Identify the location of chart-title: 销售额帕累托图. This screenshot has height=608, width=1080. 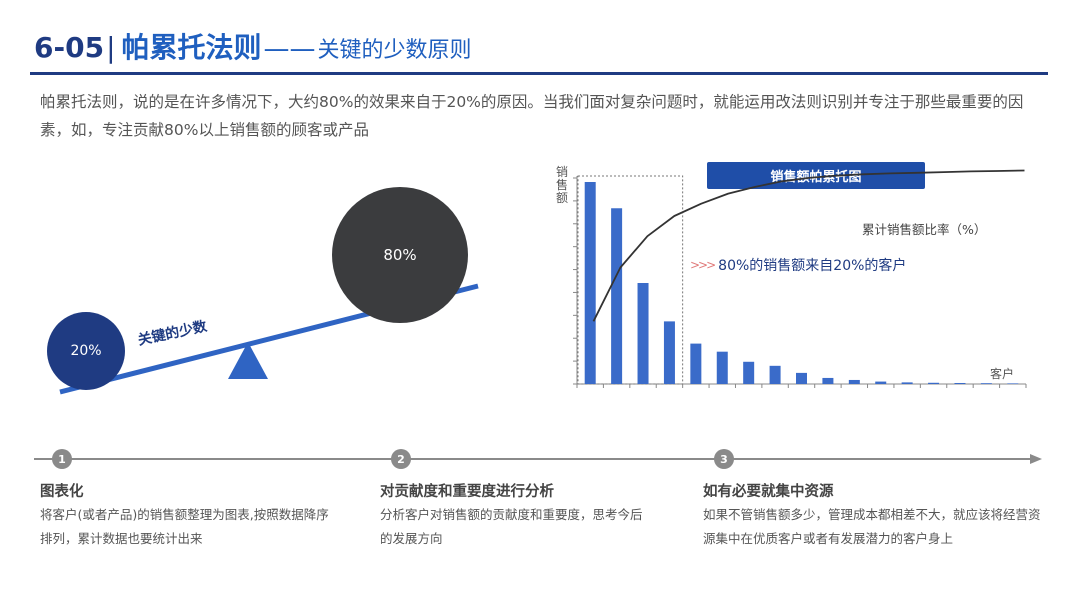
(816, 175).